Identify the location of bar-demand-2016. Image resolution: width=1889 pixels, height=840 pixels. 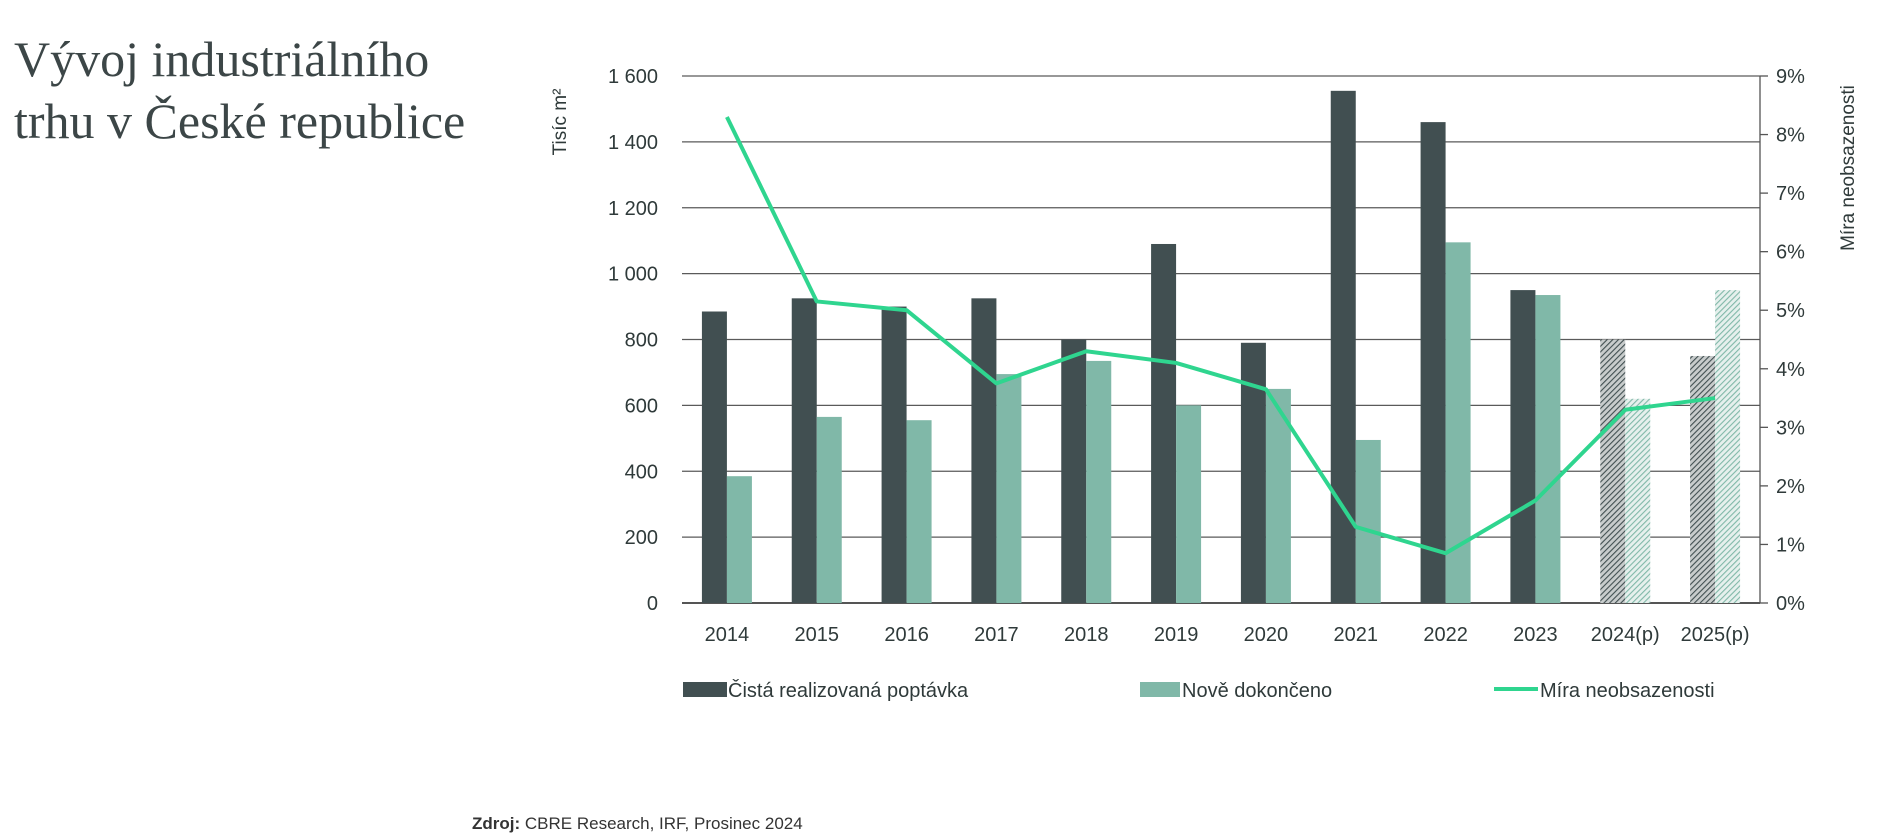
(894, 454).